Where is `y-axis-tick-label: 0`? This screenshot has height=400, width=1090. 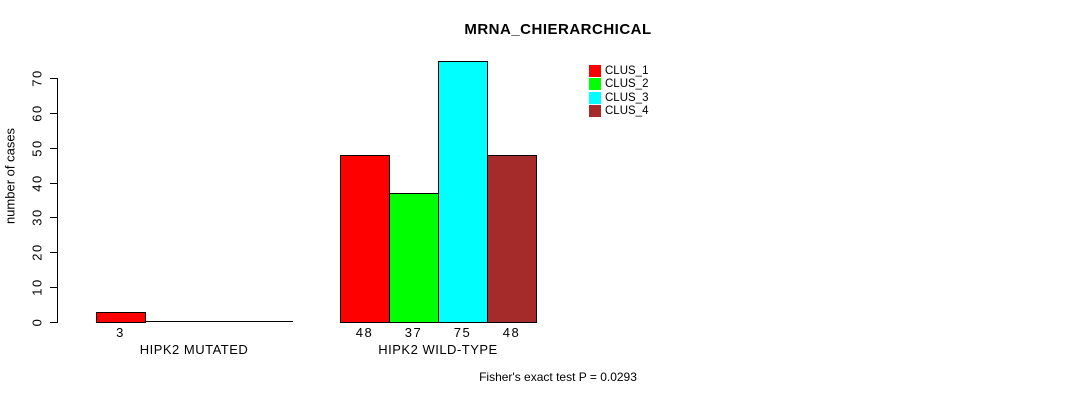
y-axis-tick-label: 0 is located at coordinates (37, 322).